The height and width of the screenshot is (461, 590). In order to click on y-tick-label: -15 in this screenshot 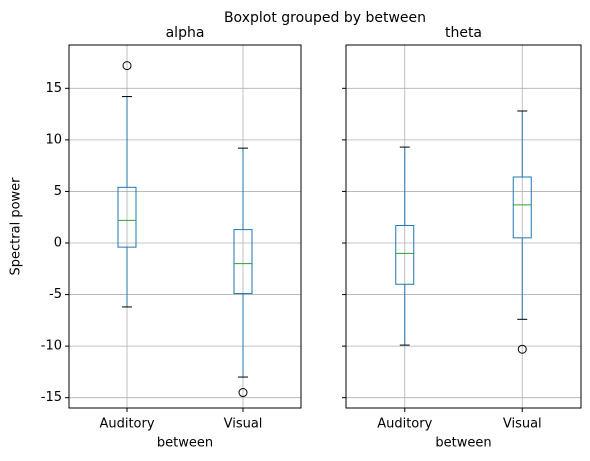, I will do `click(51, 397)`.